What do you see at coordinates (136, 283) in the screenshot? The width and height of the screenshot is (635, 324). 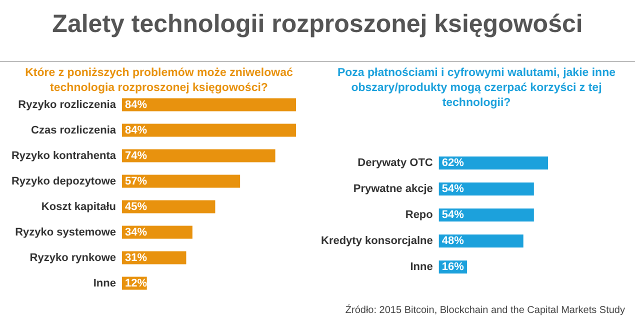 I see `data-label: 12%` at bounding box center [136, 283].